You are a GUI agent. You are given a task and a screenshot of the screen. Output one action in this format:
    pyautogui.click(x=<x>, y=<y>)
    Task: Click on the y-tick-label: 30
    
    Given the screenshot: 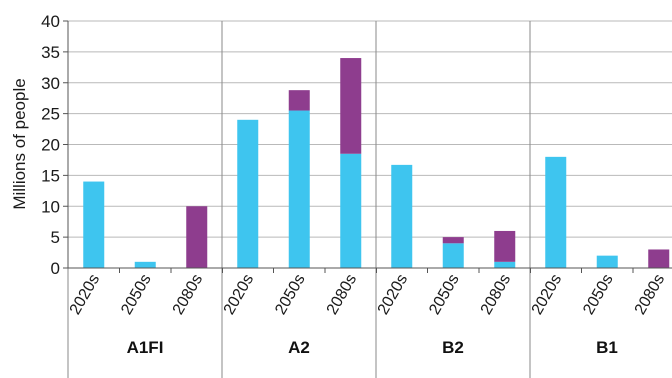 What is the action you would take?
    pyautogui.click(x=50, y=83)
    